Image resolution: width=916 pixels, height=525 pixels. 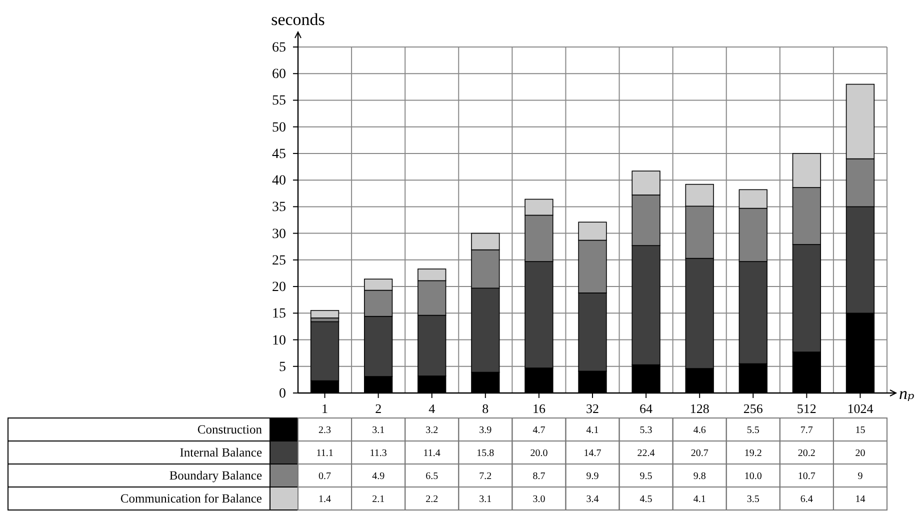 What do you see at coordinates (191, 499) in the screenshot?
I see `legend-label: Communication for Balance` at bounding box center [191, 499].